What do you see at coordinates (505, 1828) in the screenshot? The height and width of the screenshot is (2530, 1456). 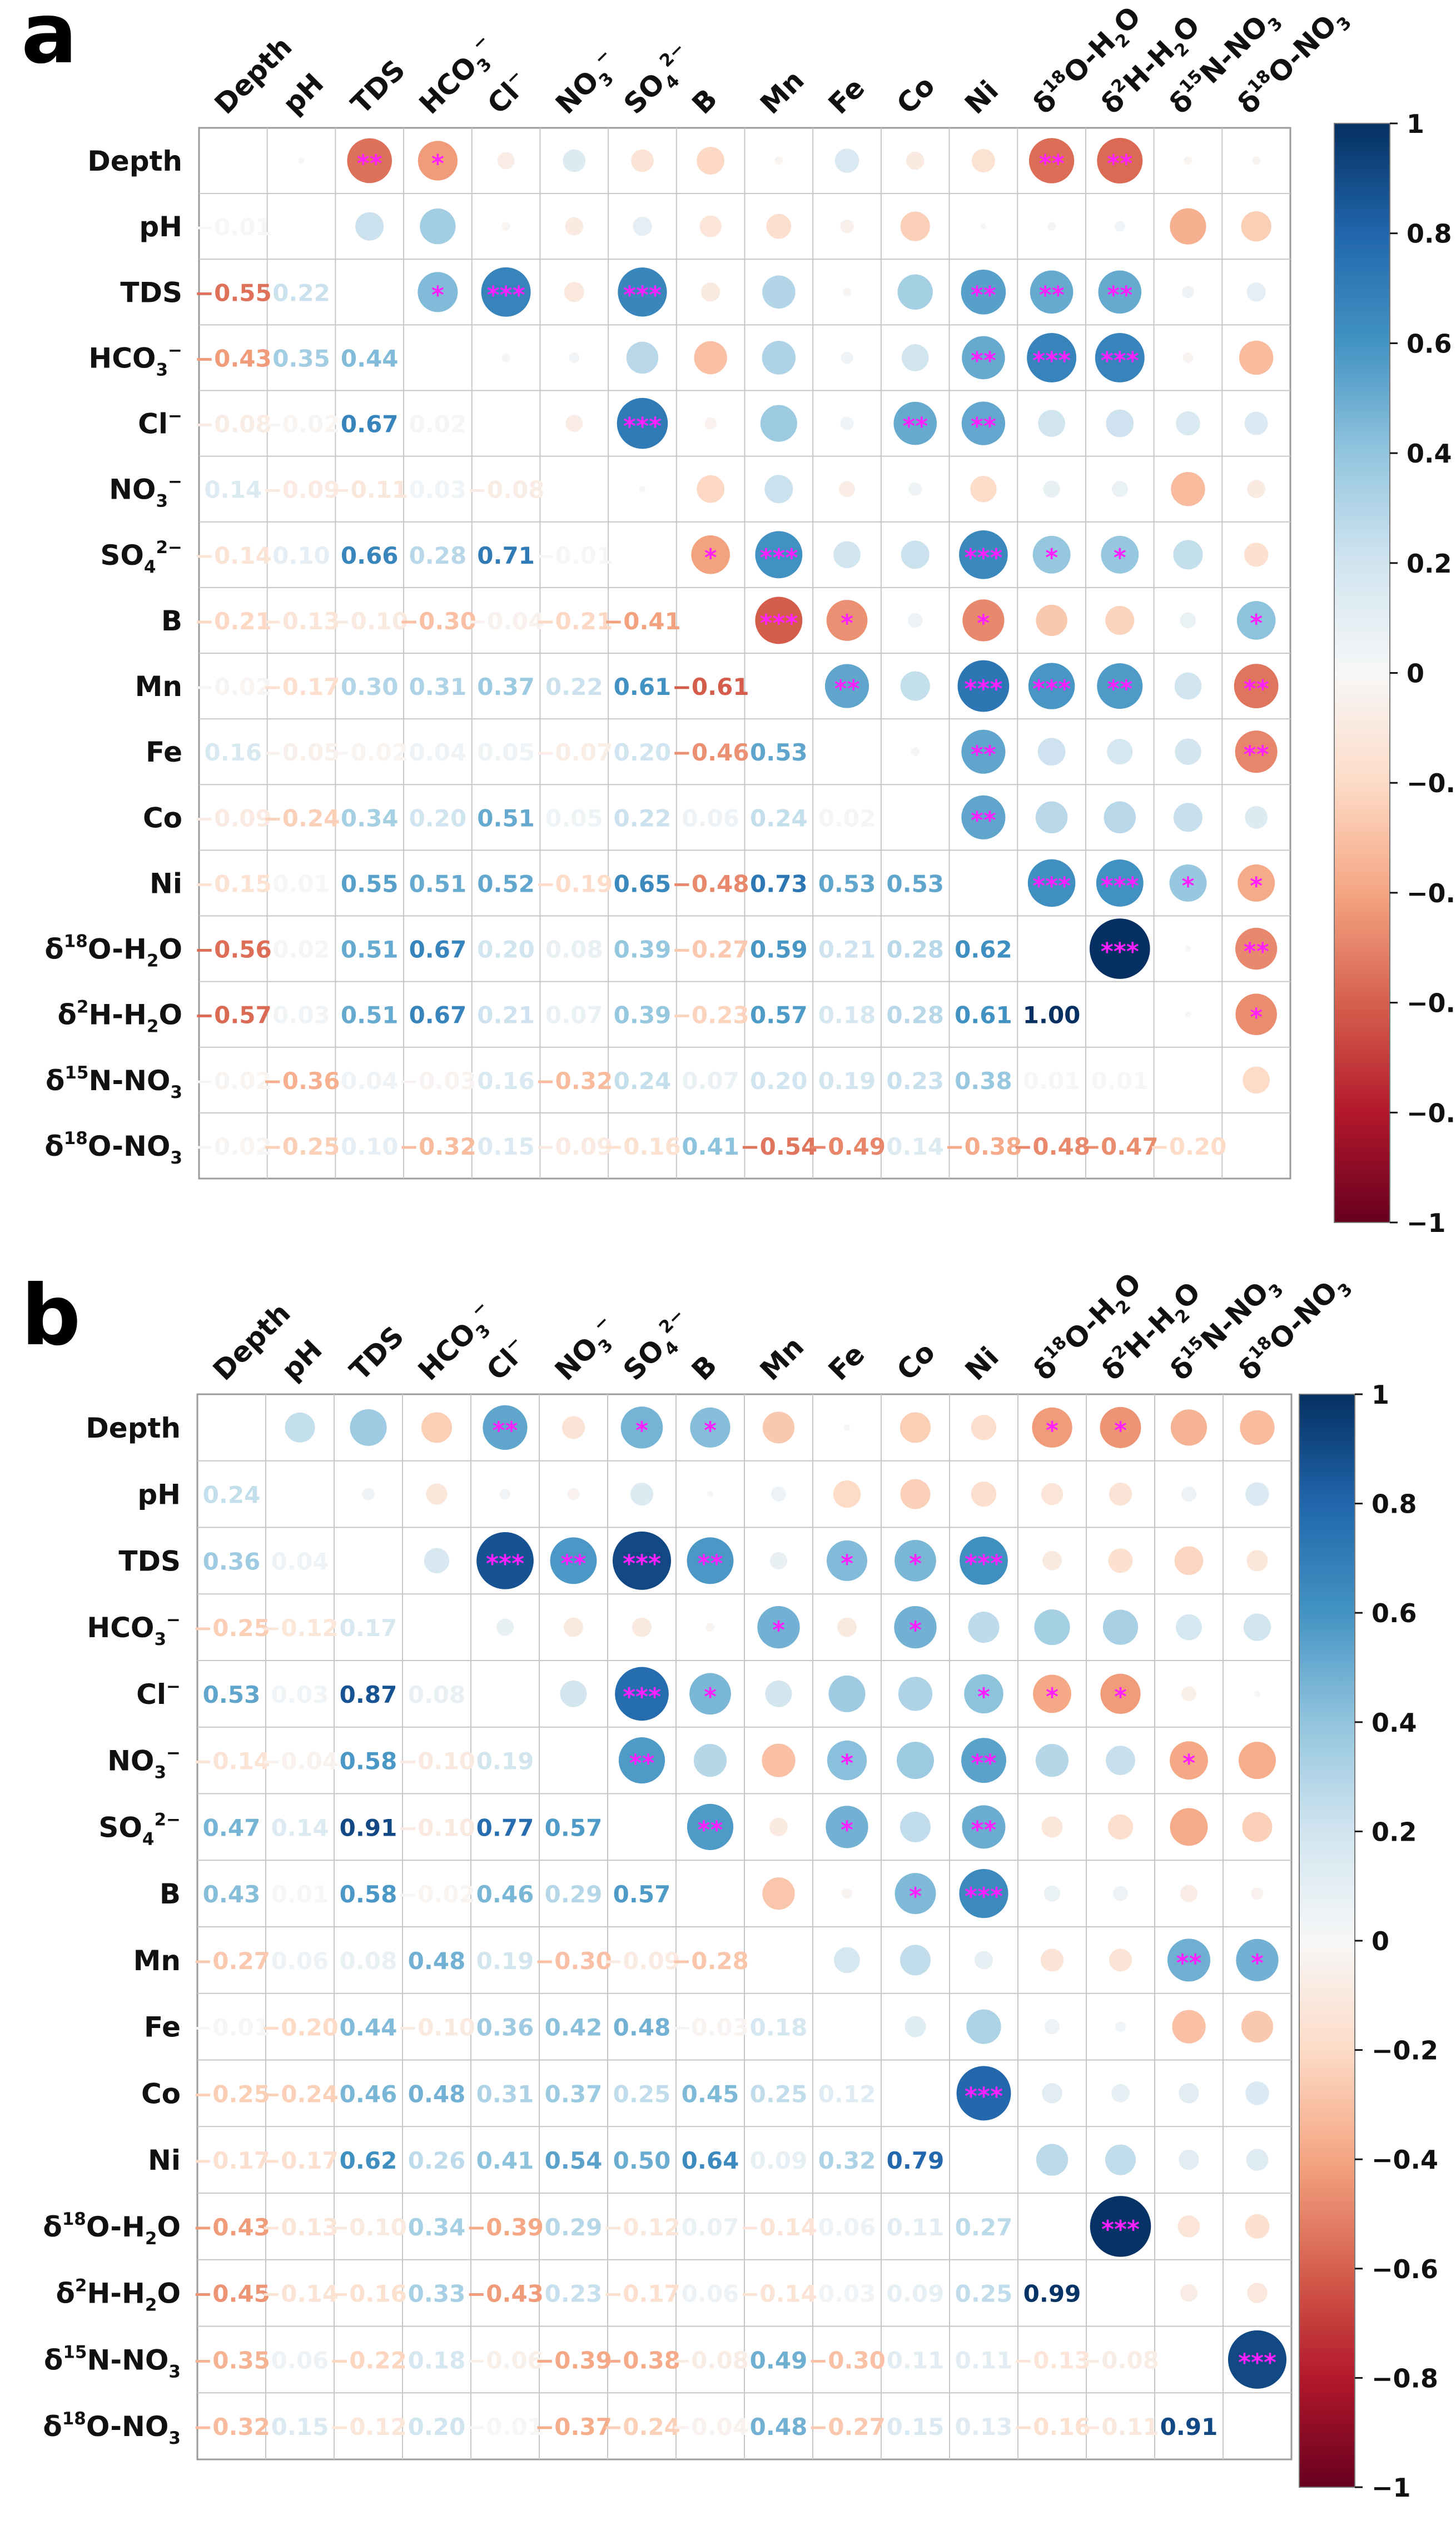 I see `corr-value: 0.77` at bounding box center [505, 1828].